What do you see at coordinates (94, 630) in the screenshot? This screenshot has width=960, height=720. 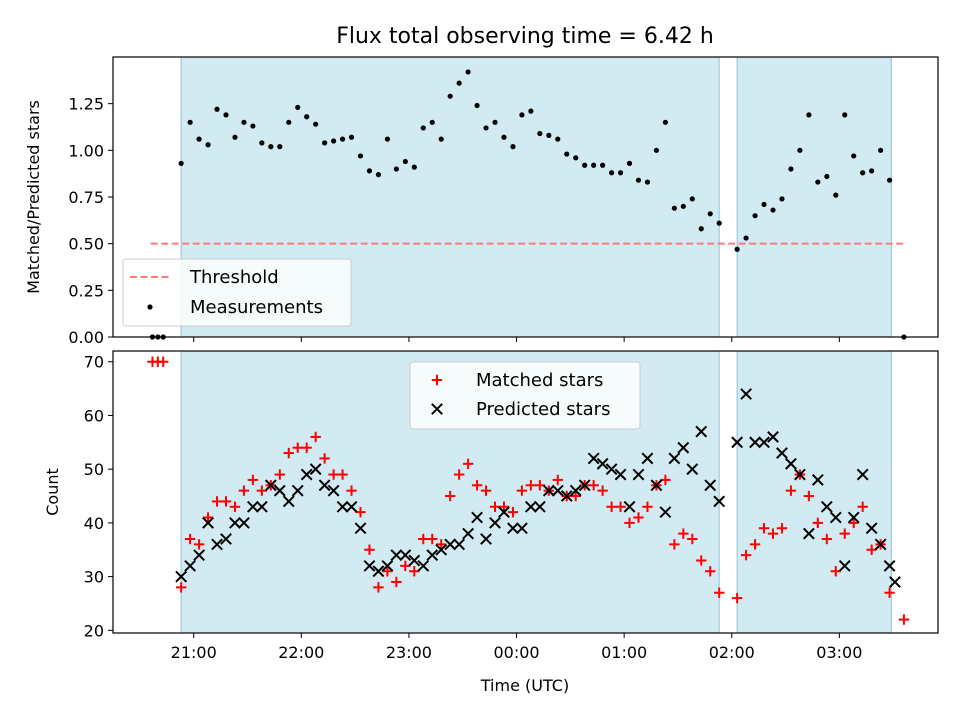 I see `y-tick-label: 20` at bounding box center [94, 630].